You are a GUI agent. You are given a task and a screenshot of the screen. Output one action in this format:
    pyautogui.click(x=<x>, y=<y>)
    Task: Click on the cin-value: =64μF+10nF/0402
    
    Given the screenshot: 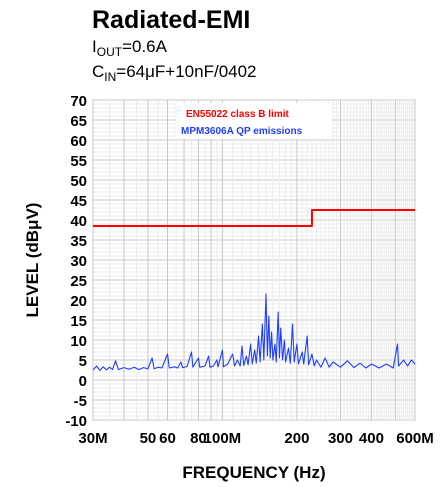 What is the action you would take?
    pyautogui.click(x=186, y=71)
    